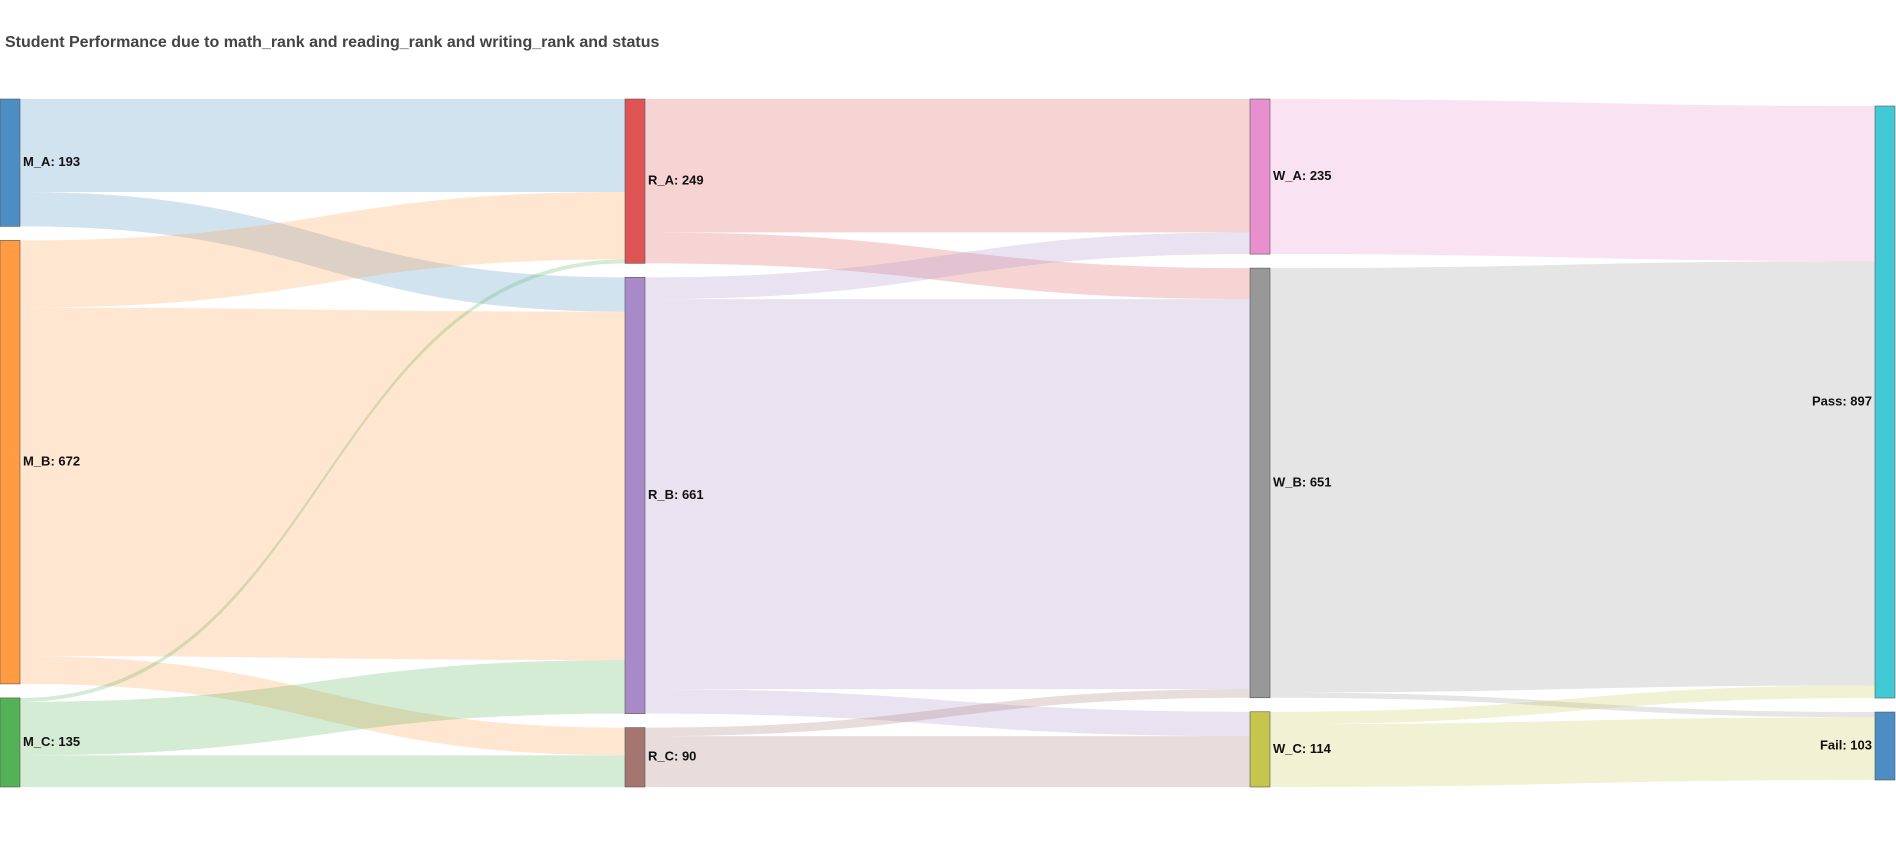  What do you see at coordinates (322, 484) in the screenshot?
I see `link-M_B-R_B` at bounding box center [322, 484].